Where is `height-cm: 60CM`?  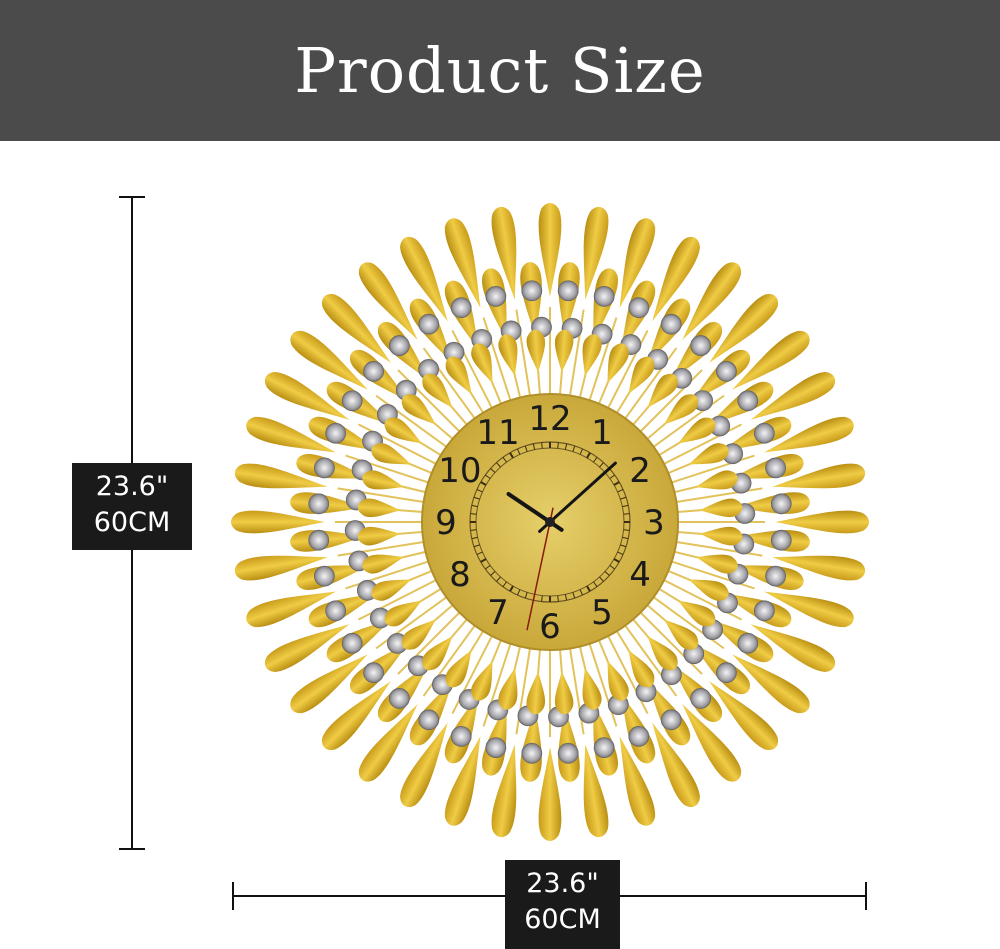 height-cm: 60CM is located at coordinates (132, 522).